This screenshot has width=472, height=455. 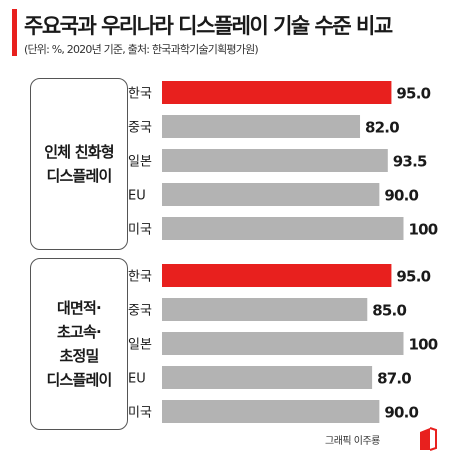 I want to click on graphic-credit: 그래픽 이주룡, so click(x=352, y=441).